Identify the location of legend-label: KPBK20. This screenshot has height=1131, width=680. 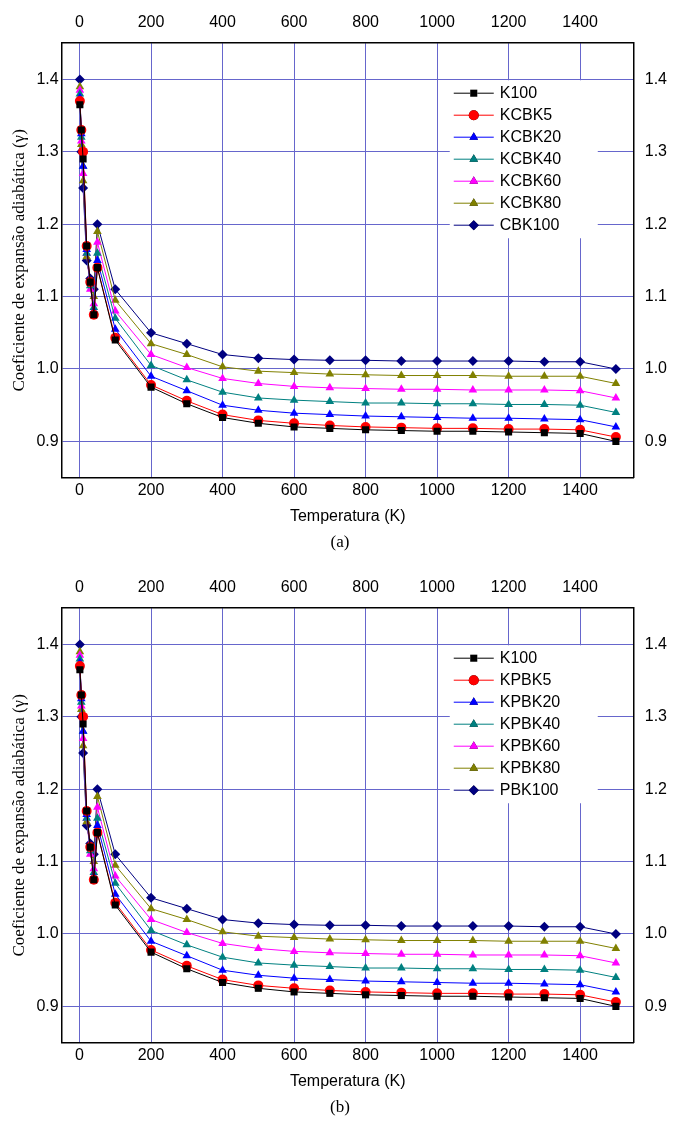
(530, 701).